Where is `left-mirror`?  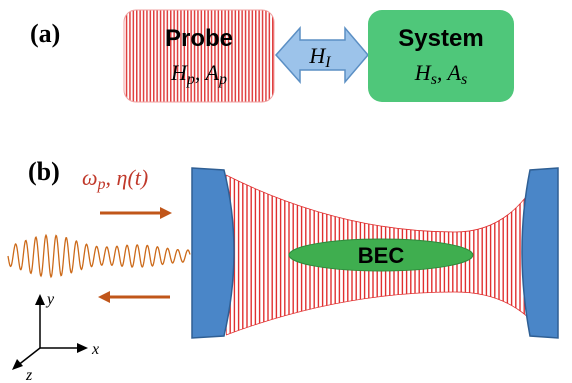 left-mirror is located at coordinates (213, 253).